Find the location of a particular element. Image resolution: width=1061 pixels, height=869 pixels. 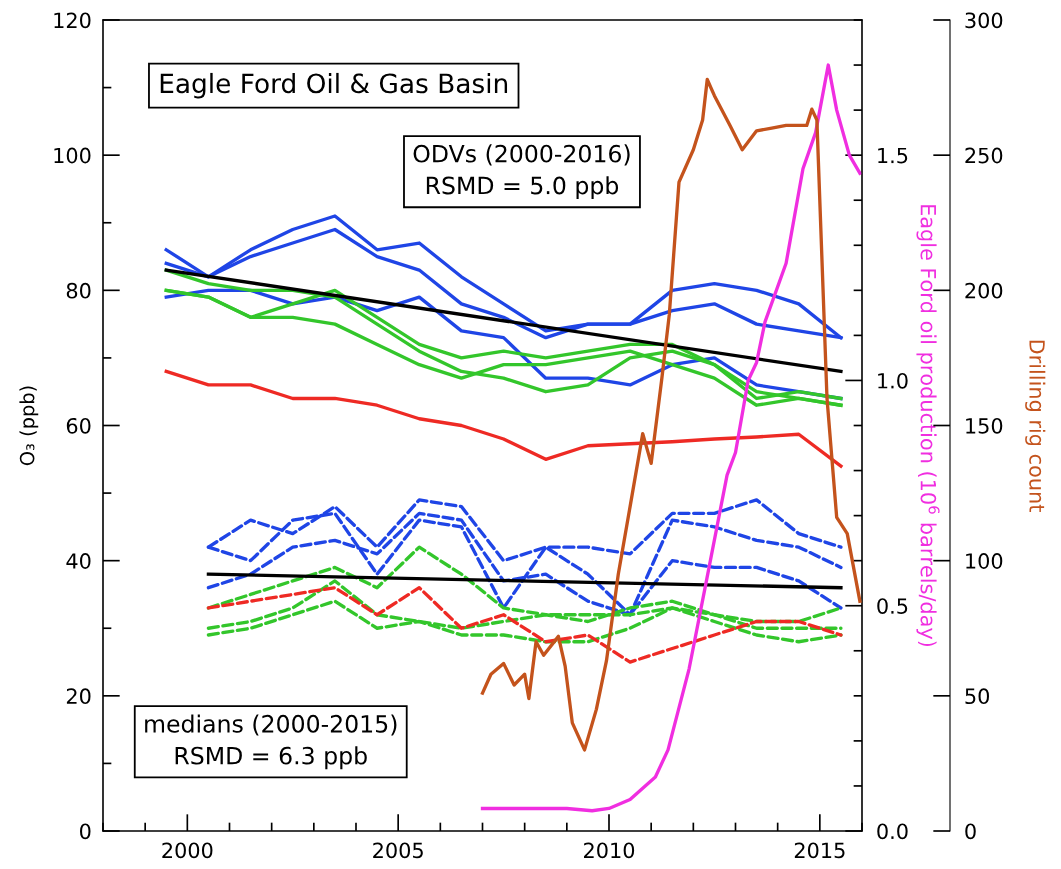

y-tick-label: 0 is located at coordinates (85, 831).